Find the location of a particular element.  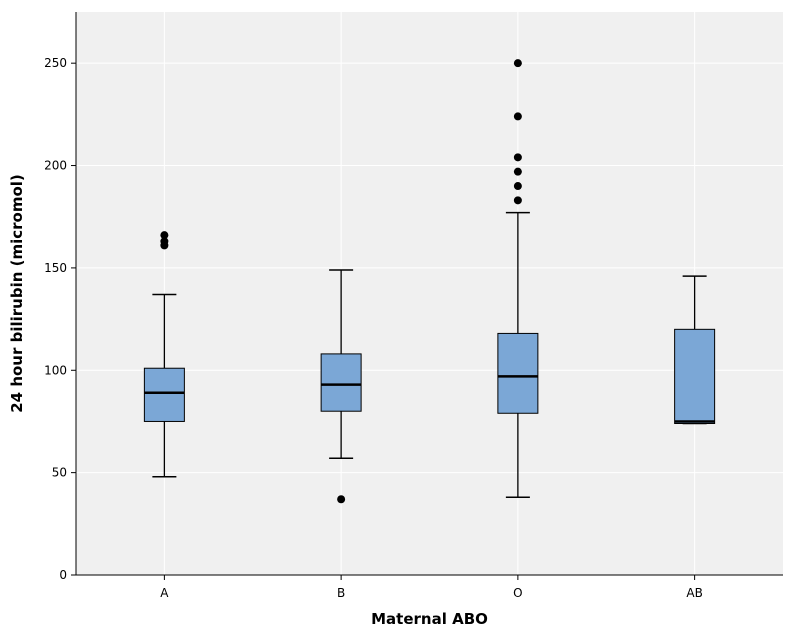

x-tick-label: B is located at coordinates (341, 593).